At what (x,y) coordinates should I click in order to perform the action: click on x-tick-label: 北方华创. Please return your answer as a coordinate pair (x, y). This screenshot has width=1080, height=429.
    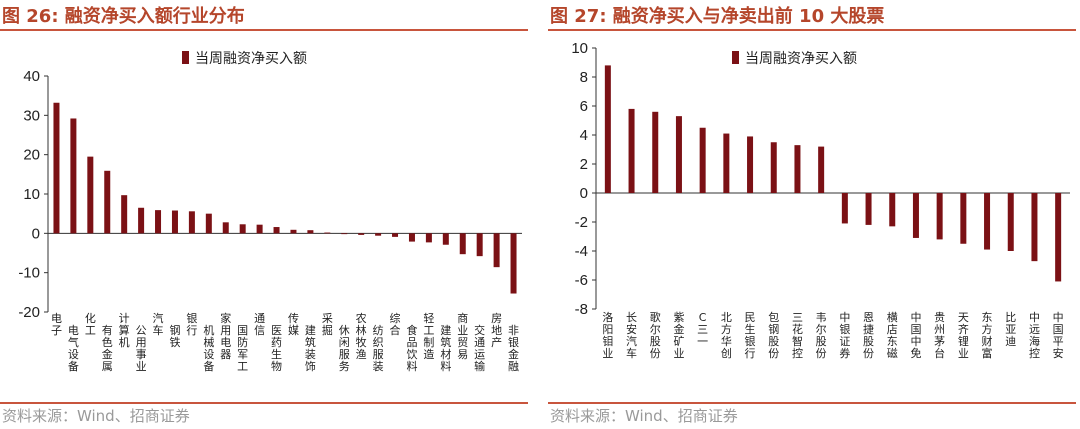
    Looking at the image, I should click on (726, 335).